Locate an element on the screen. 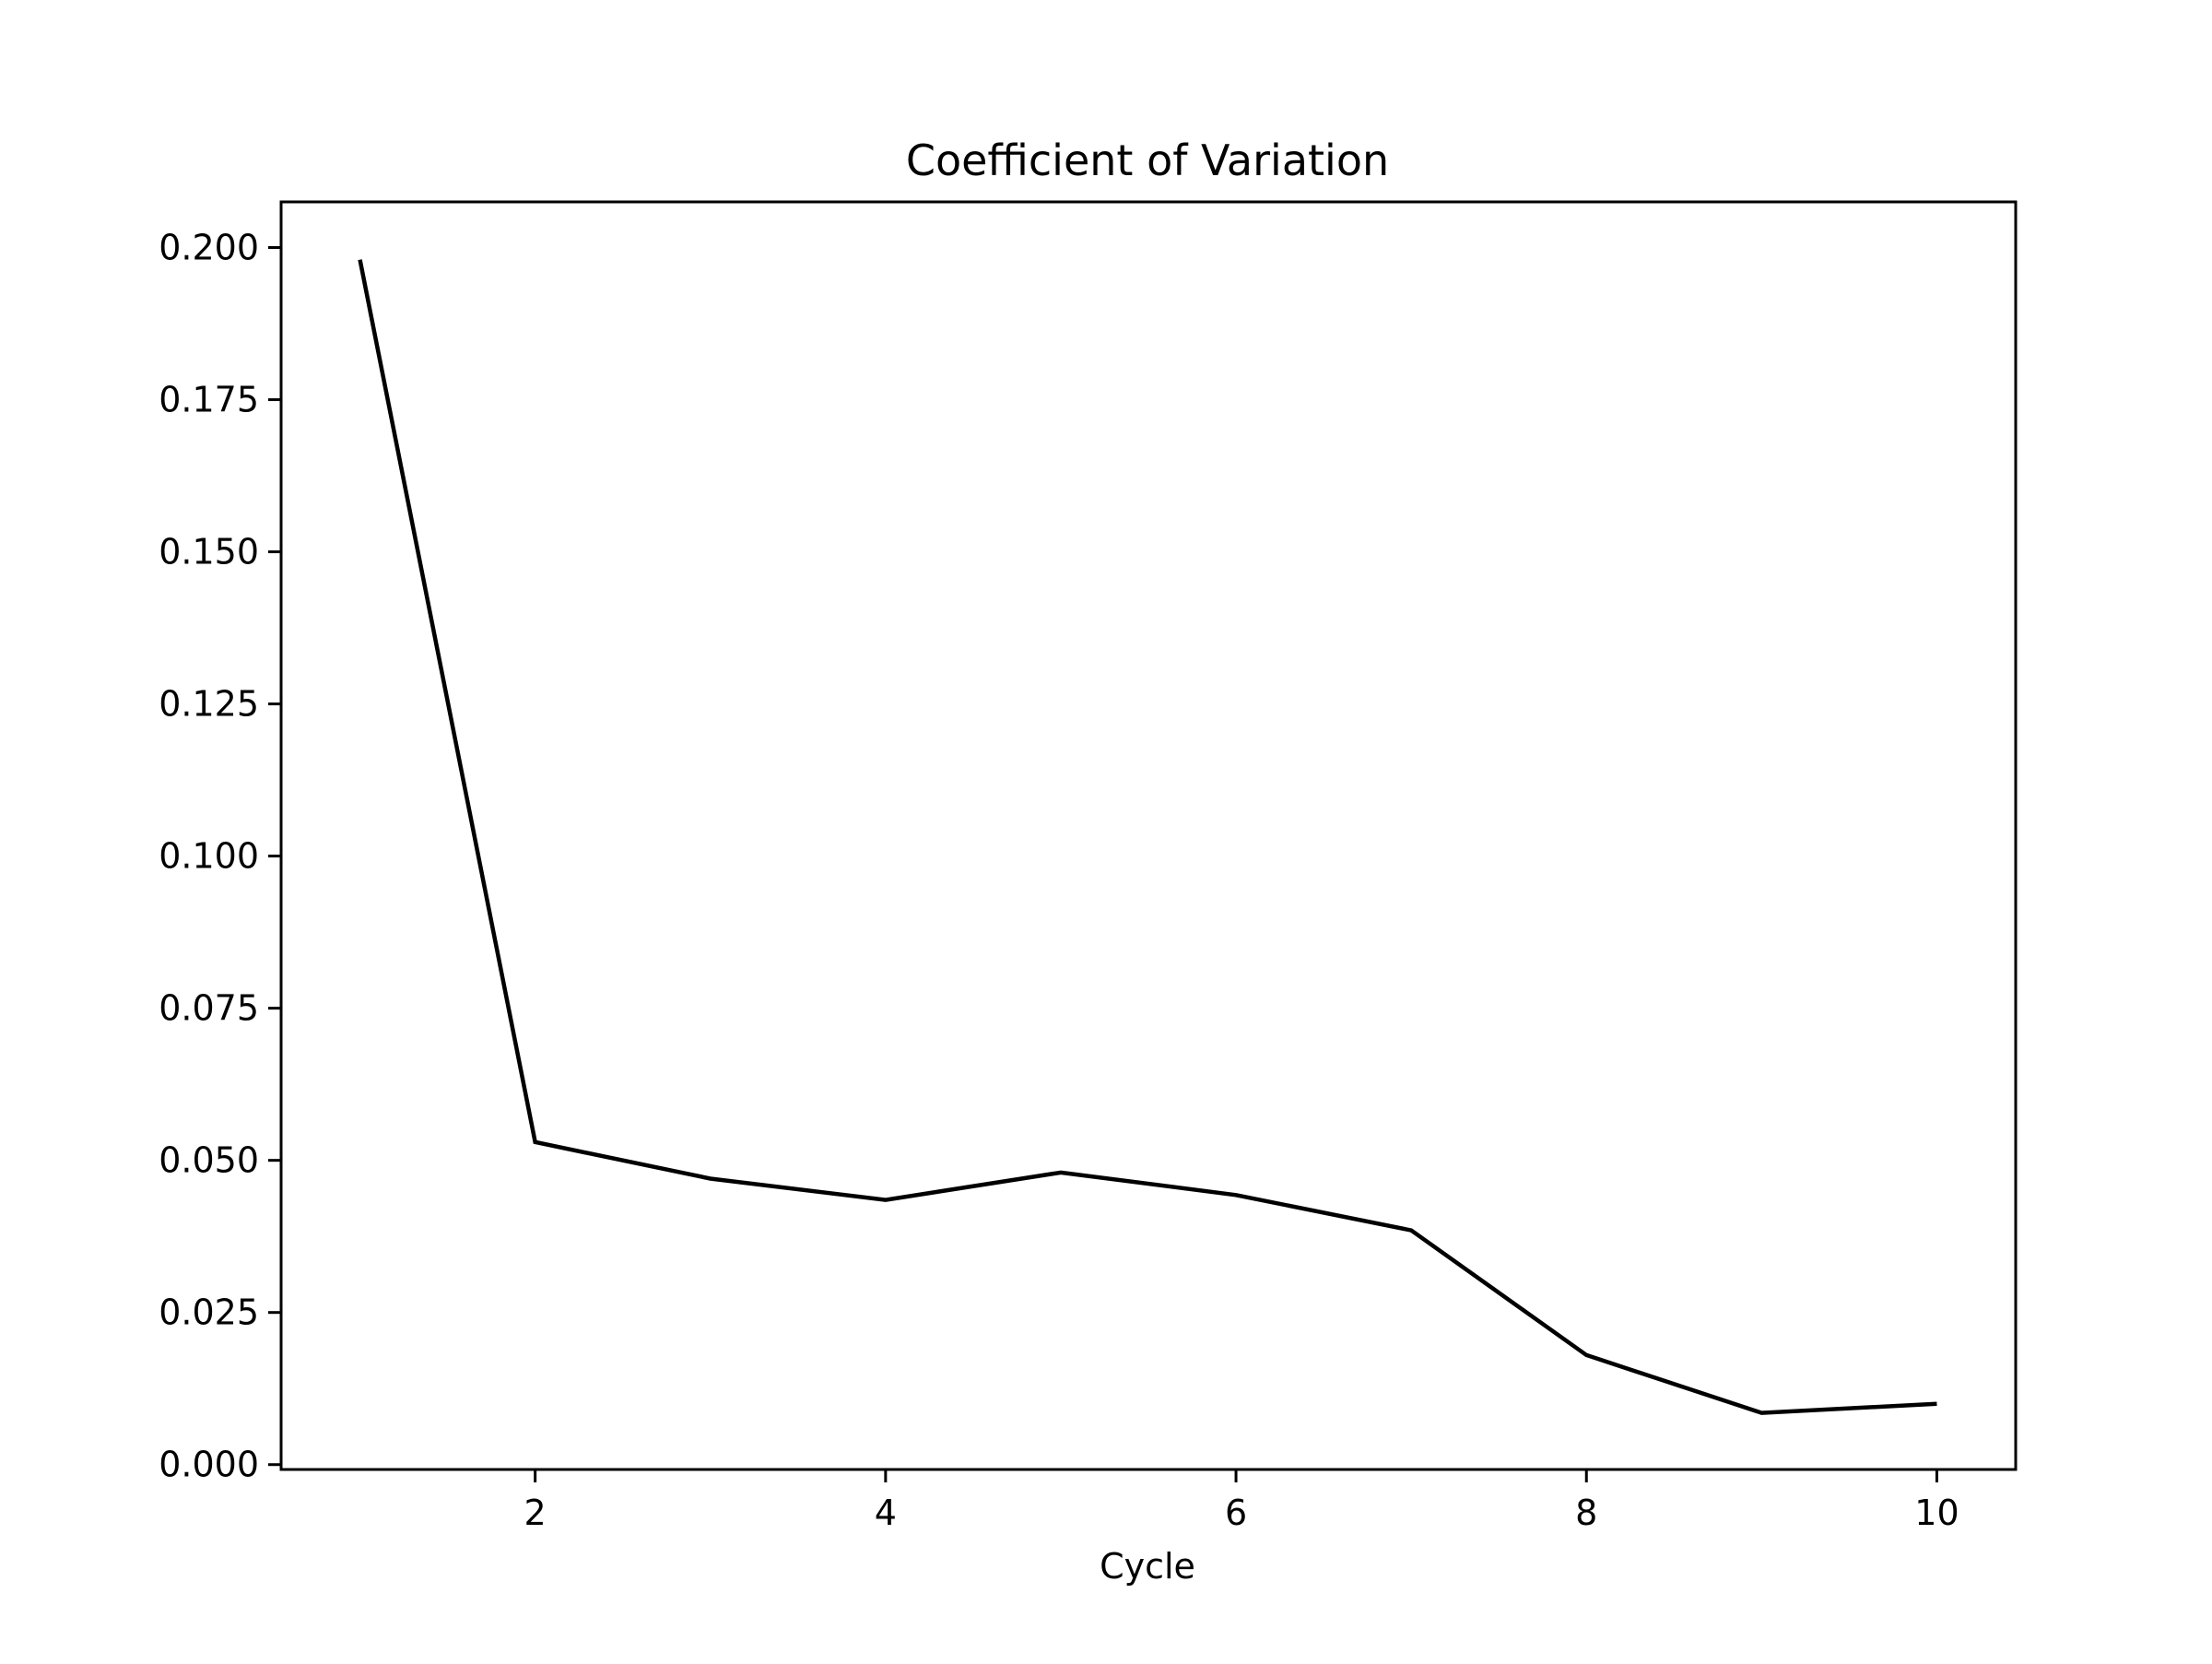 The width and height of the screenshot is (2212, 1664). y-tick-label: 0.000 is located at coordinates (209, 1465).